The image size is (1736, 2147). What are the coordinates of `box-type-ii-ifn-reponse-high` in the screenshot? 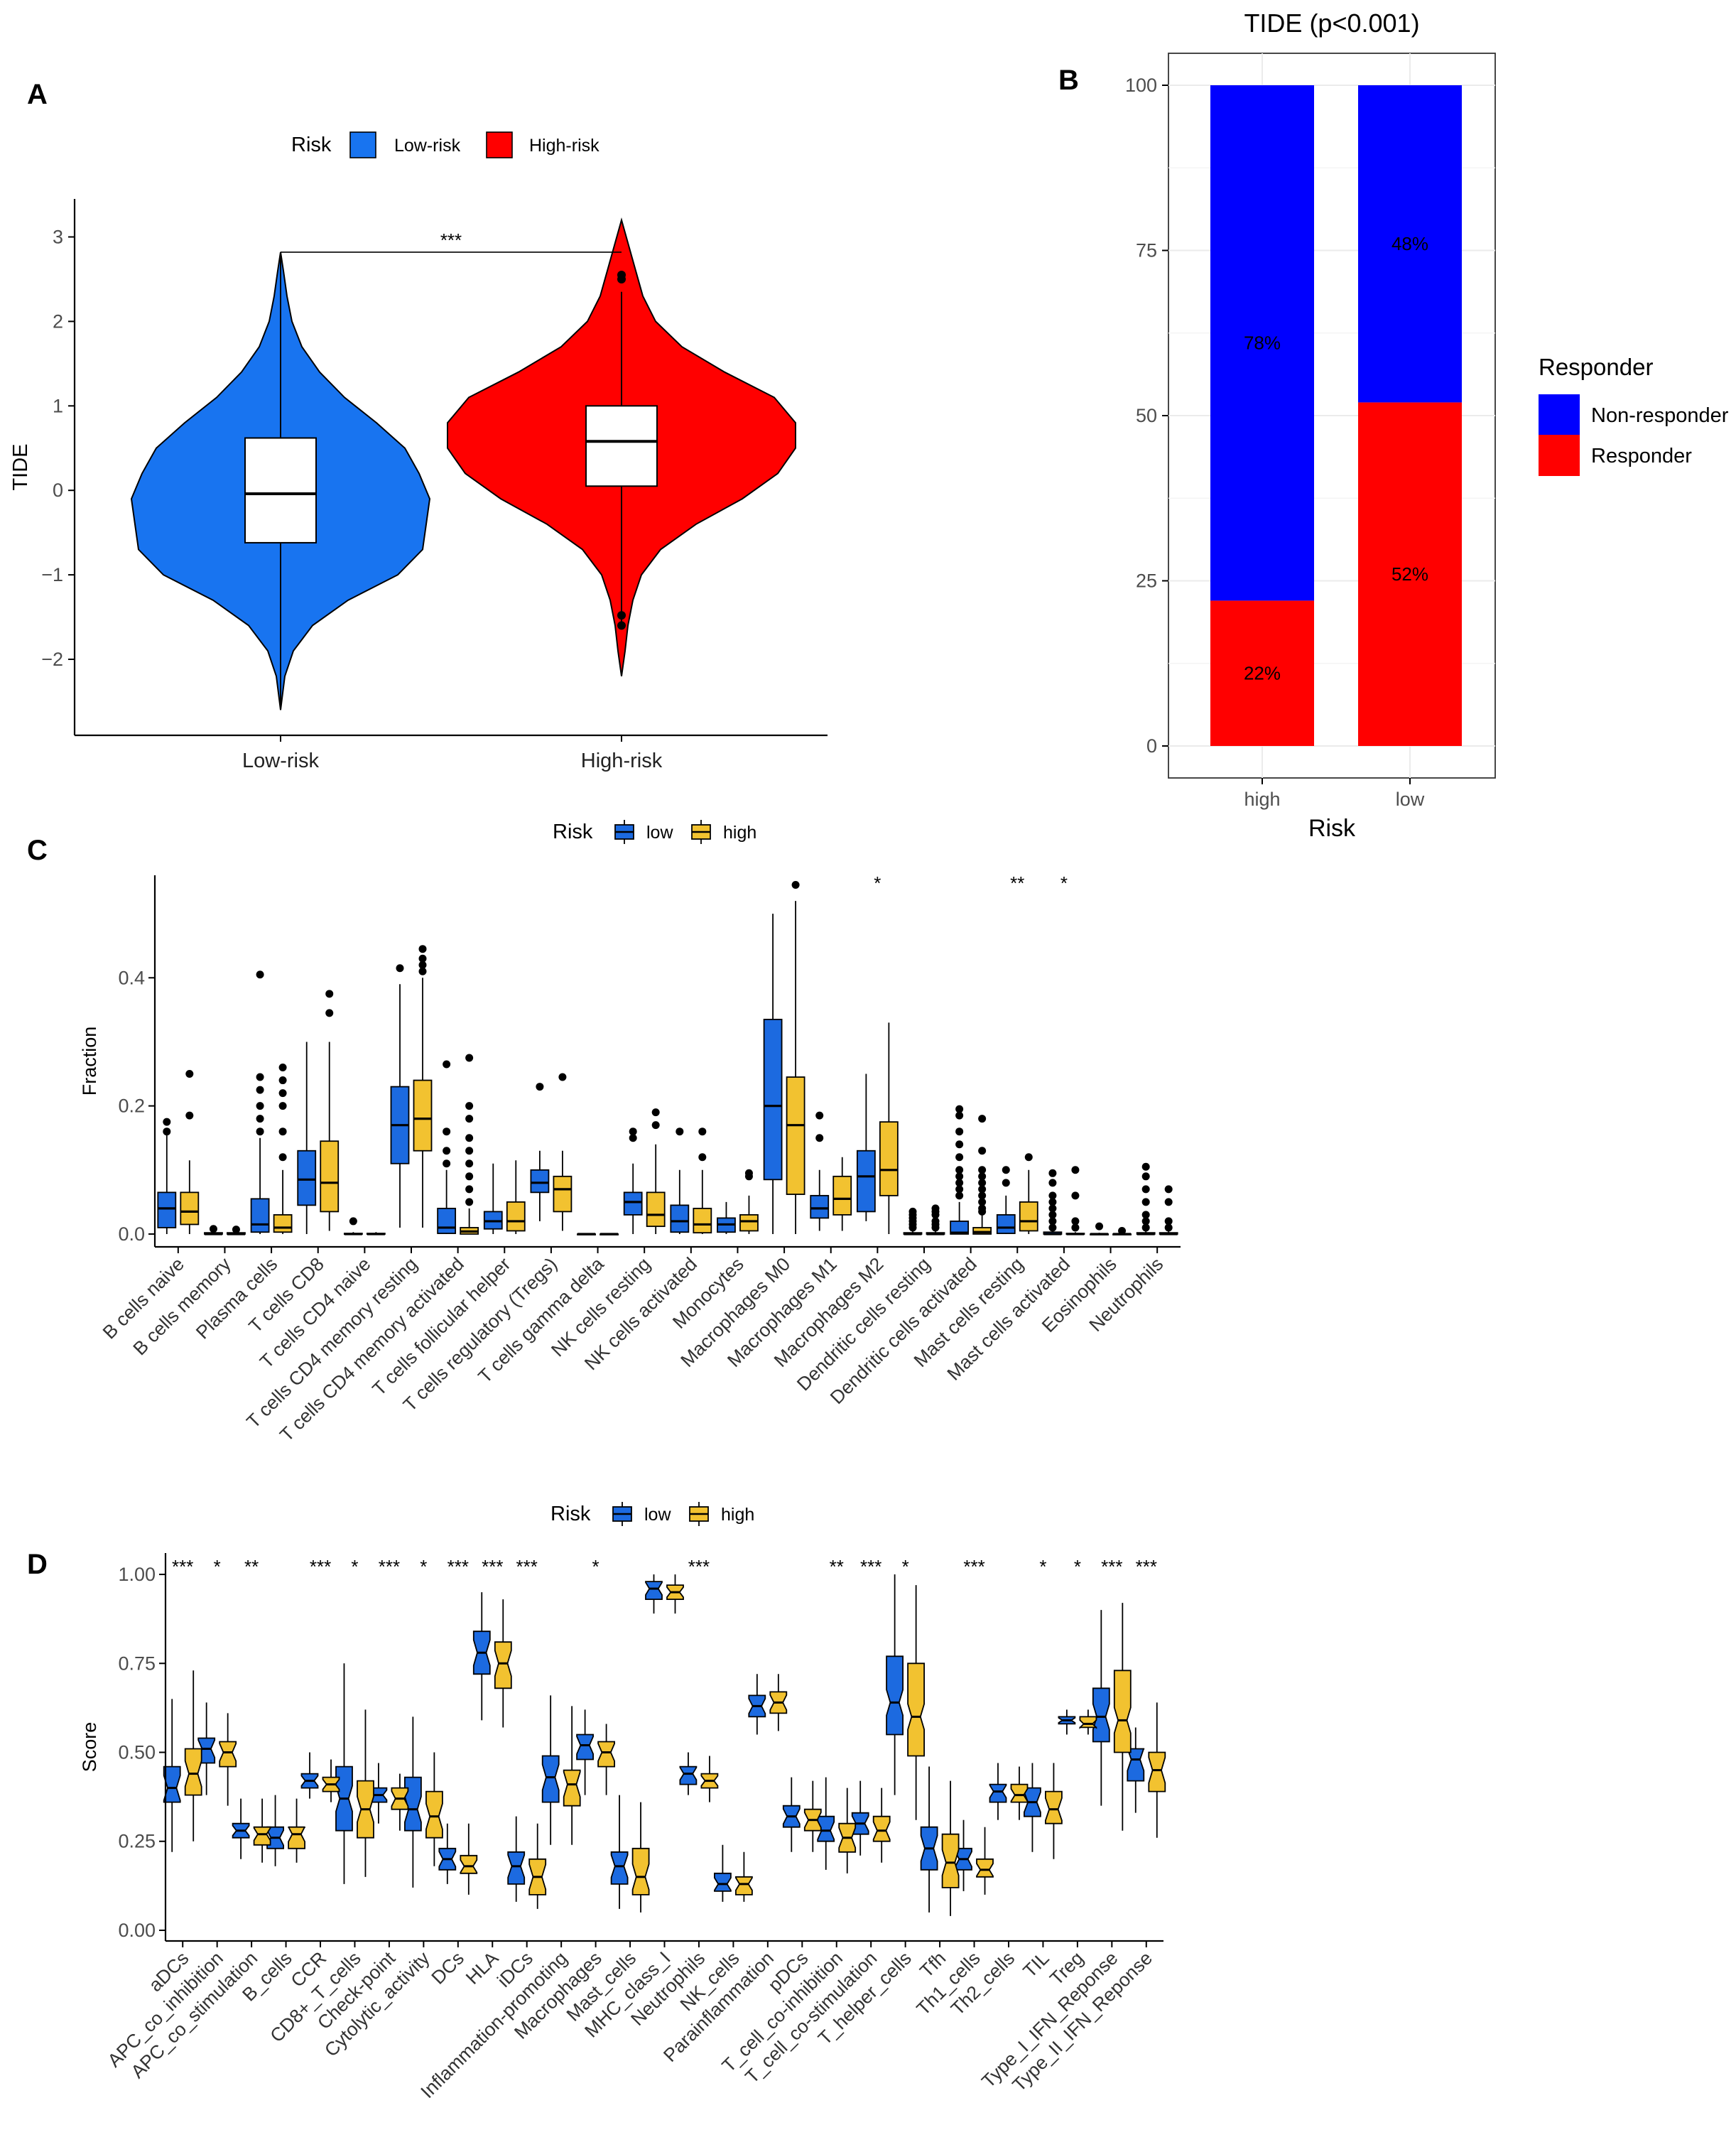 It's located at (1157, 1771).